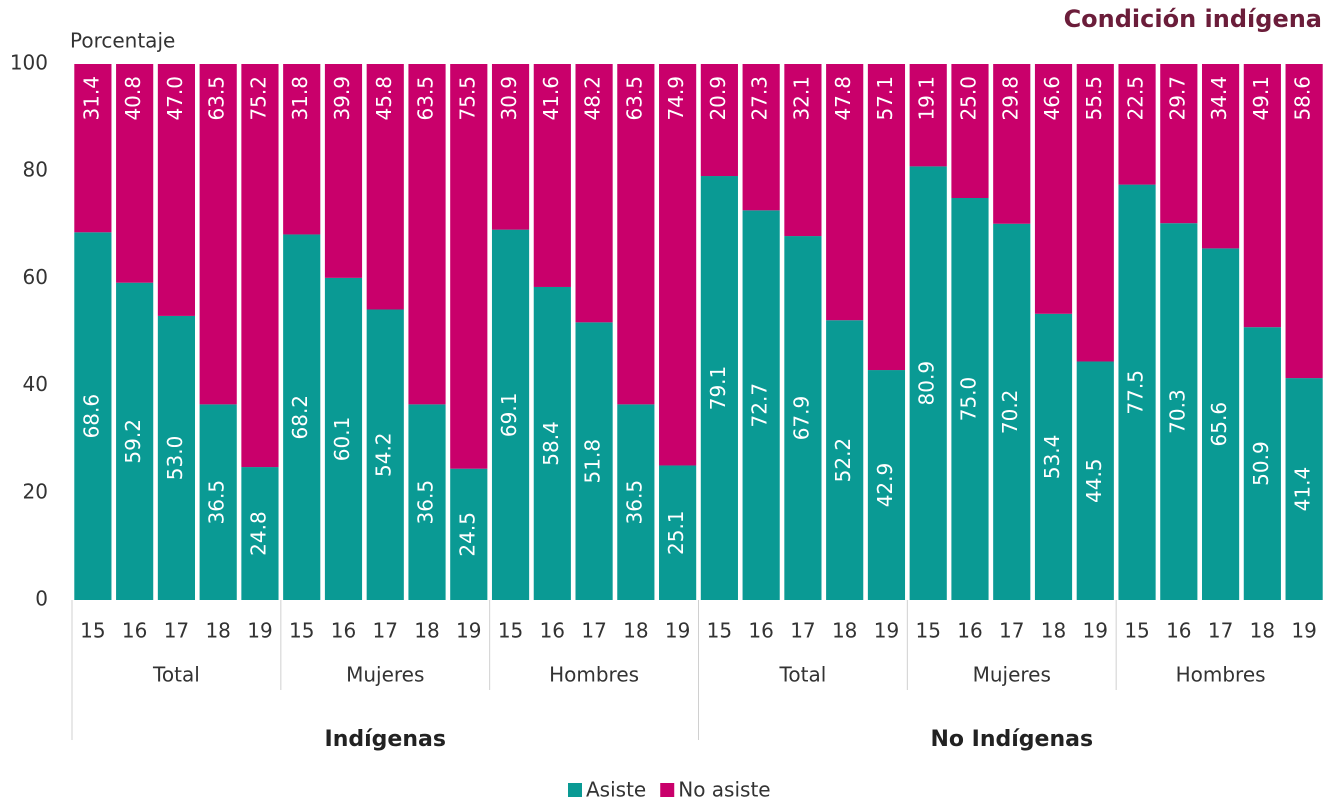  I want to click on data-label: 67.9, so click(801, 418).